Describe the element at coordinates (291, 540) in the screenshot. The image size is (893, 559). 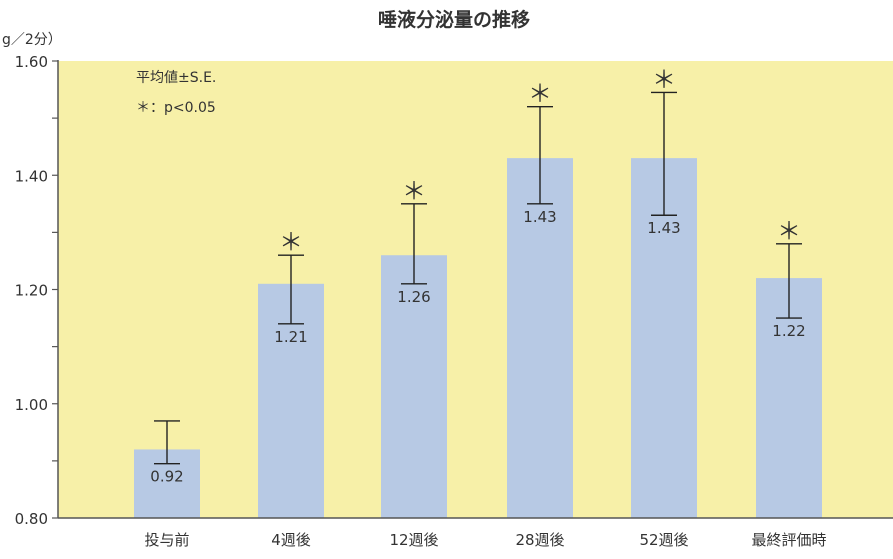
I see `x-category-label: 4週後` at that location.